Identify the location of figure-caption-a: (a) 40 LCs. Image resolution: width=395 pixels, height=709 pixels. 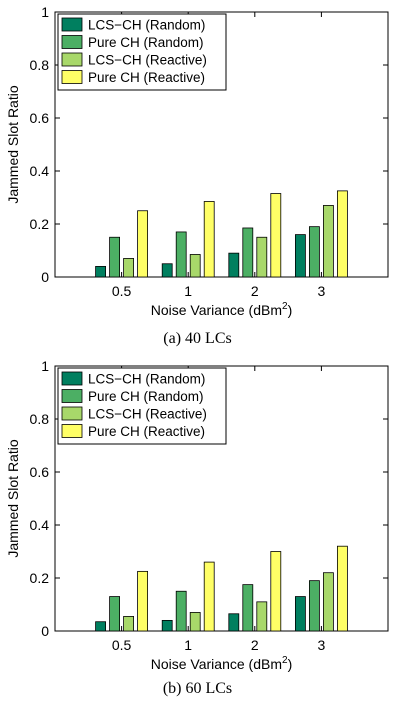
(197, 338).